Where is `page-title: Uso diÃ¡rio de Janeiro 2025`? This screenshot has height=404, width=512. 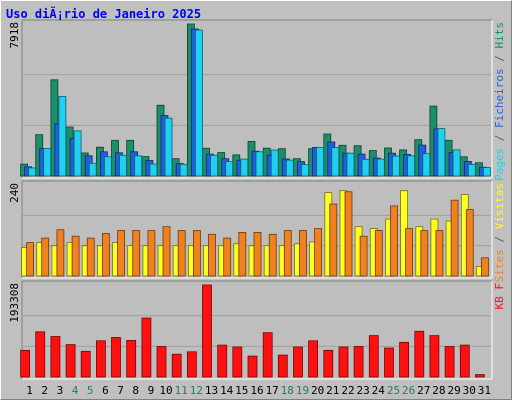 page-title: Uso diÃ¡rio de Janeiro 2025 is located at coordinates (104, 14).